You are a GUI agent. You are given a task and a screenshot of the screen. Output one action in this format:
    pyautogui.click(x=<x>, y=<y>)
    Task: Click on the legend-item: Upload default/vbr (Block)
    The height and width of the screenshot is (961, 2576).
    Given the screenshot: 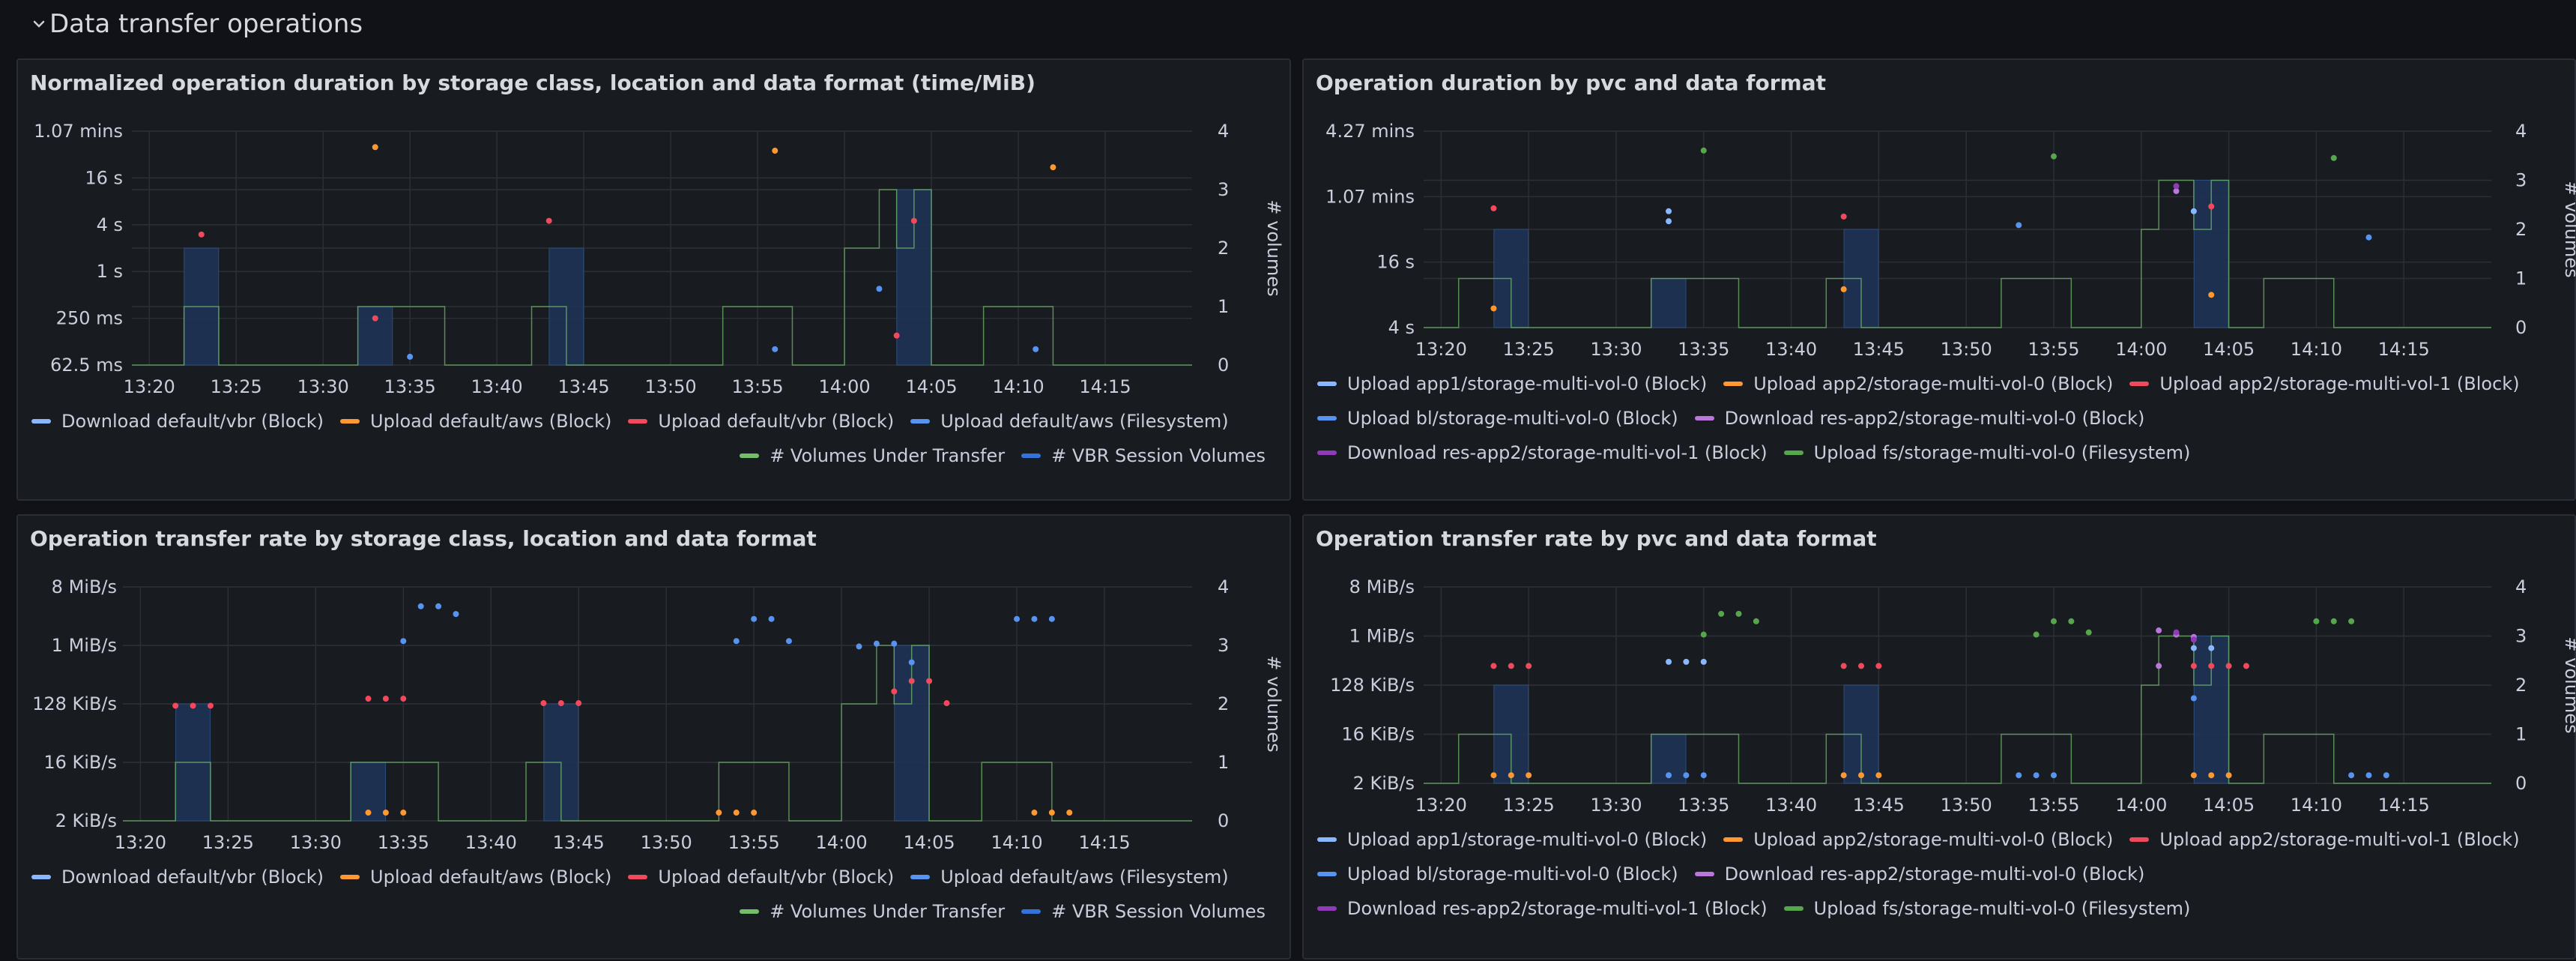 What is the action you would take?
    pyautogui.click(x=761, y=422)
    